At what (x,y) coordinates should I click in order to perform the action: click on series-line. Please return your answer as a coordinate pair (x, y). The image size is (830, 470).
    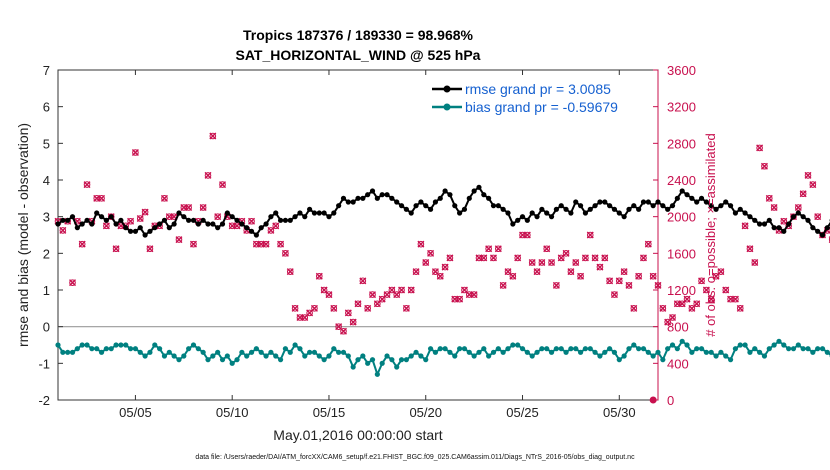
    Looking at the image, I should click on (443, 211).